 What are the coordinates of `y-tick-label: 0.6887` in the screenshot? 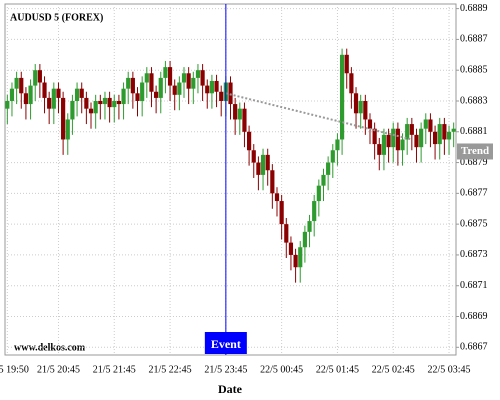 It's located at (474, 39).